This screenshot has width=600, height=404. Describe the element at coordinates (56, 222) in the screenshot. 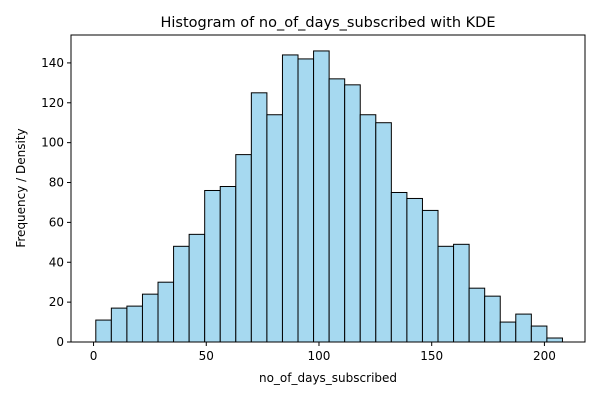

I see `y-tick-label: 60` at that location.